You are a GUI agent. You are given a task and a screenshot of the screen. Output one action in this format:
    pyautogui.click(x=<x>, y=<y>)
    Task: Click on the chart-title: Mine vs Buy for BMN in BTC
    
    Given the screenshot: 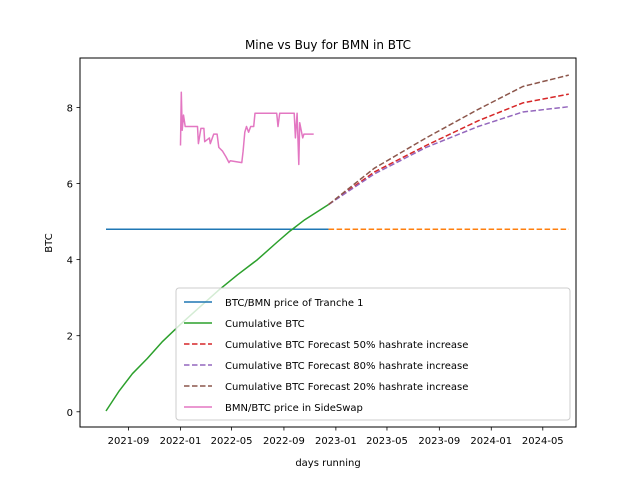 What is the action you would take?
    pyautogui.click(x=328, y=45)
    